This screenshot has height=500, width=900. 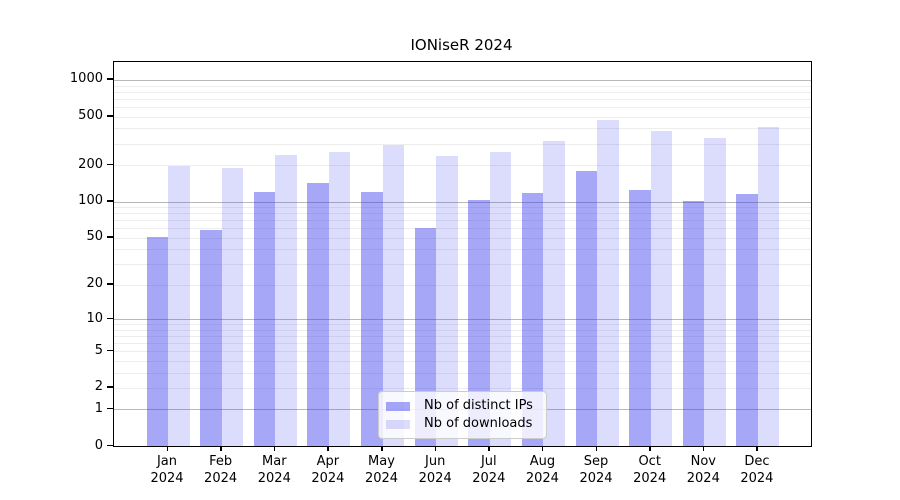 I want to click on bar-distinct-ips-jan, so click(x=157, y=341).